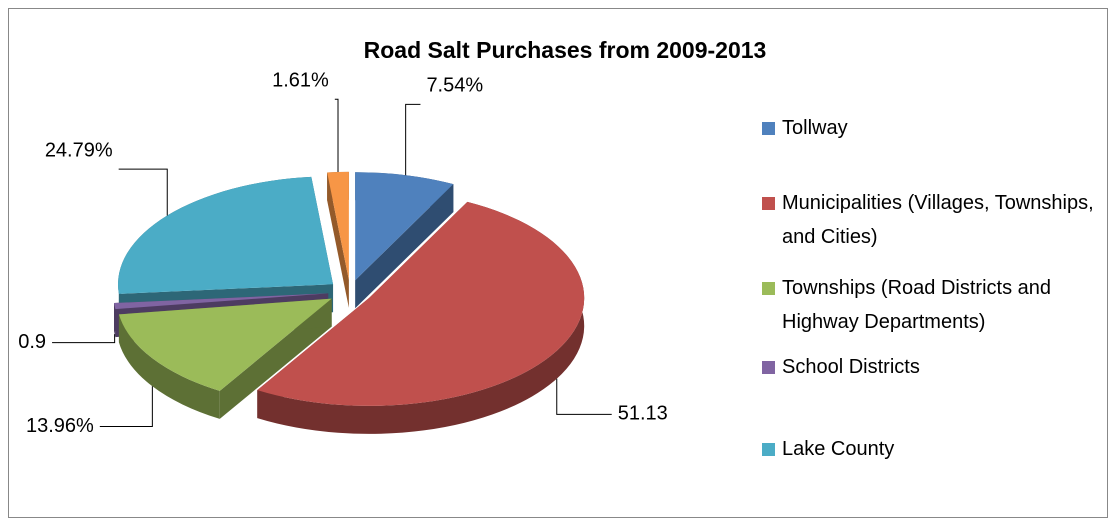  I want to click on legend-item: Tollway, so click(937, 128).